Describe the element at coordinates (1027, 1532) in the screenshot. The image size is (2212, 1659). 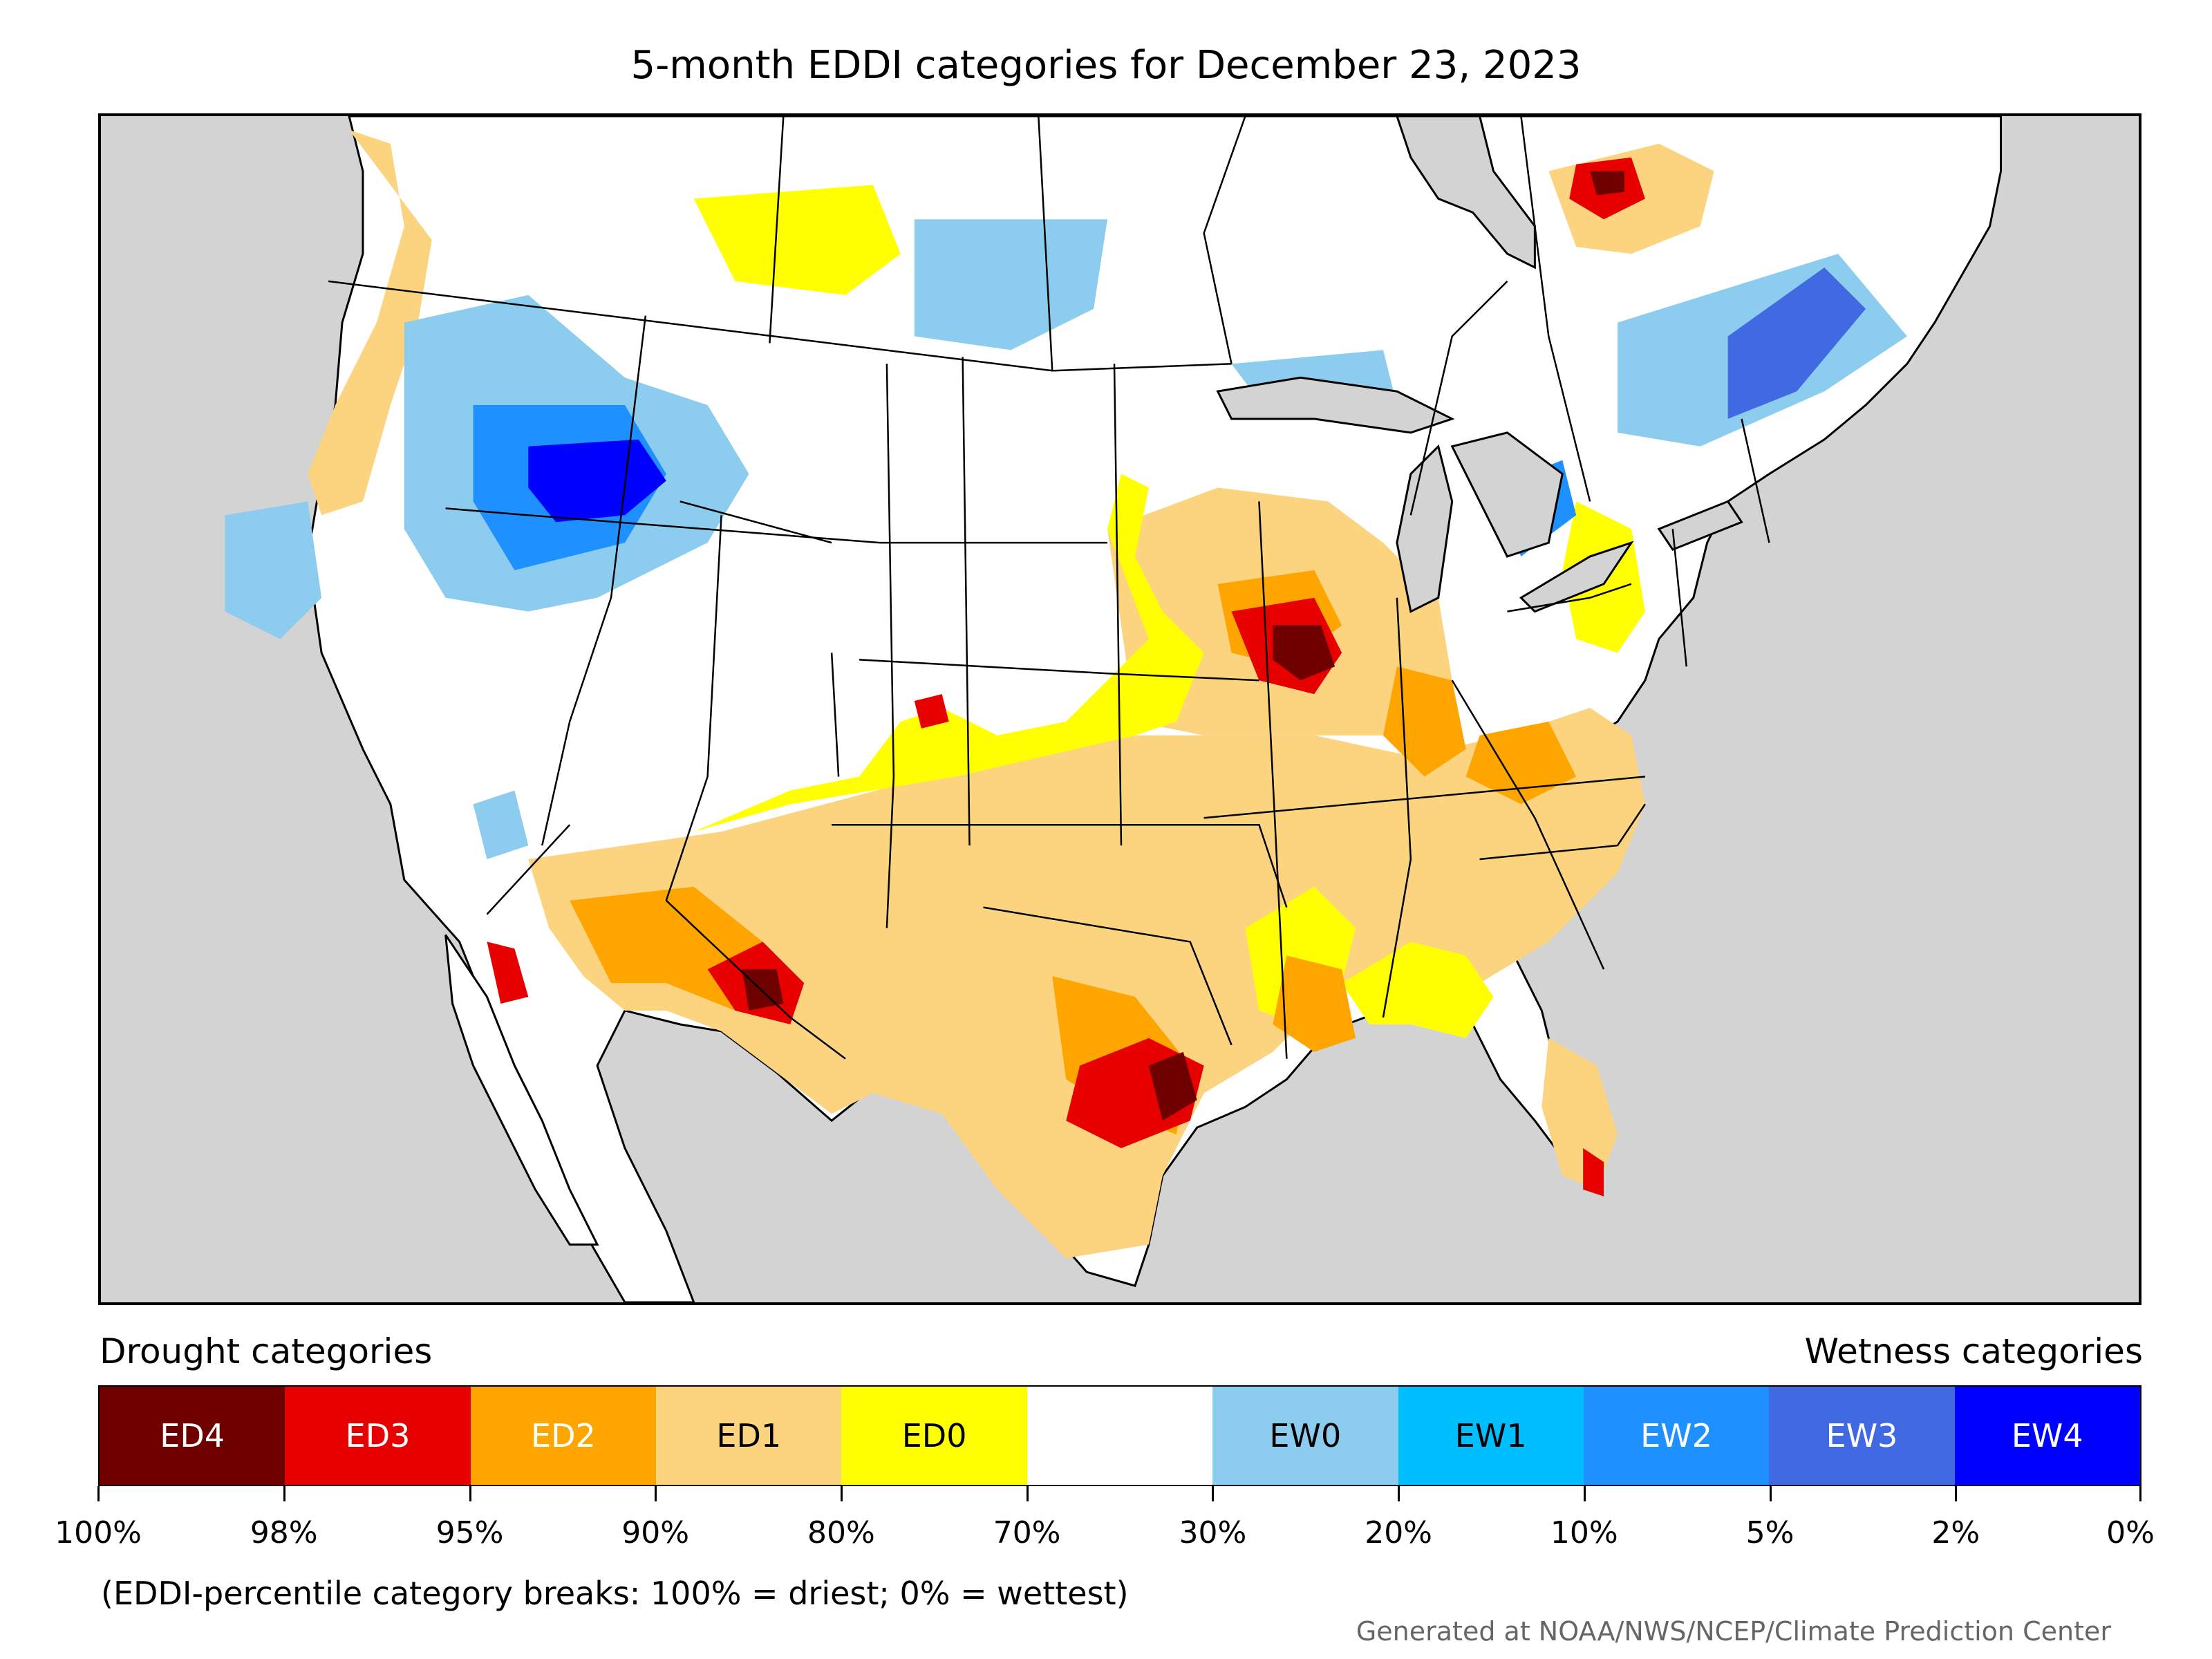
I see `tick-label: 70%` at that location.